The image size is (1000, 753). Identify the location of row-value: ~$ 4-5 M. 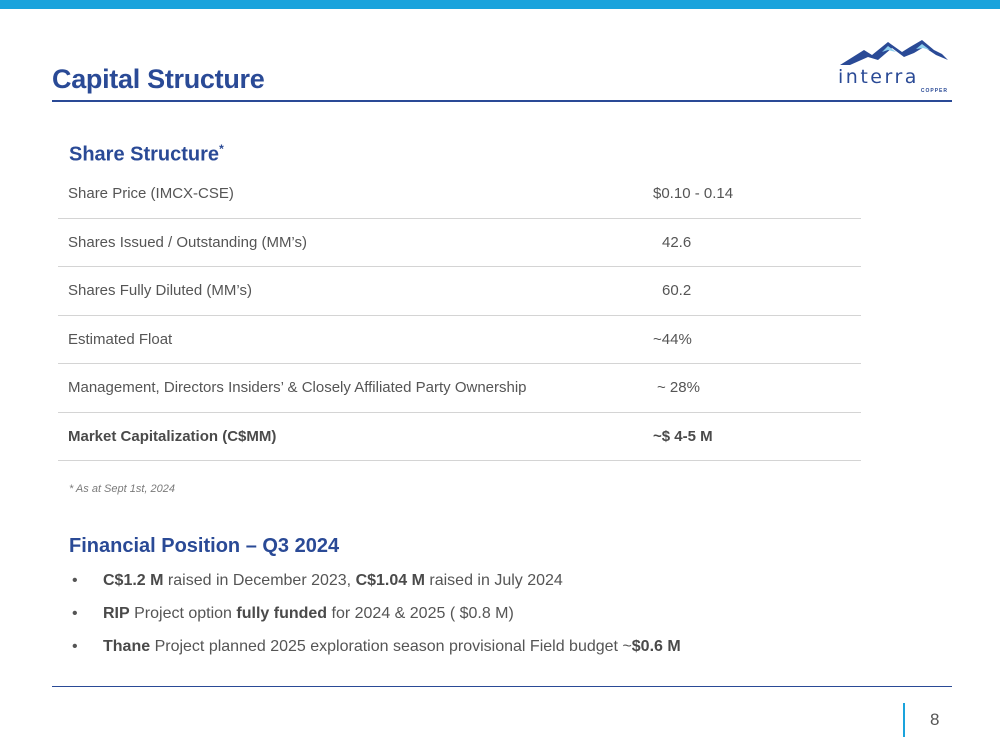
(683, 436).